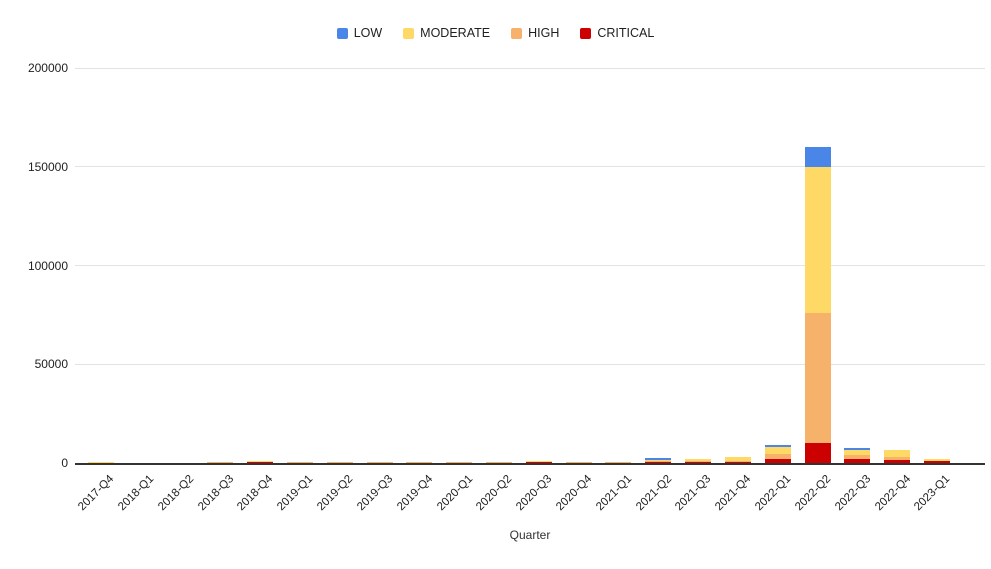 This screenshot has width=991, height=569. I want to click on bar-2022-Q3, so click(857, 455).